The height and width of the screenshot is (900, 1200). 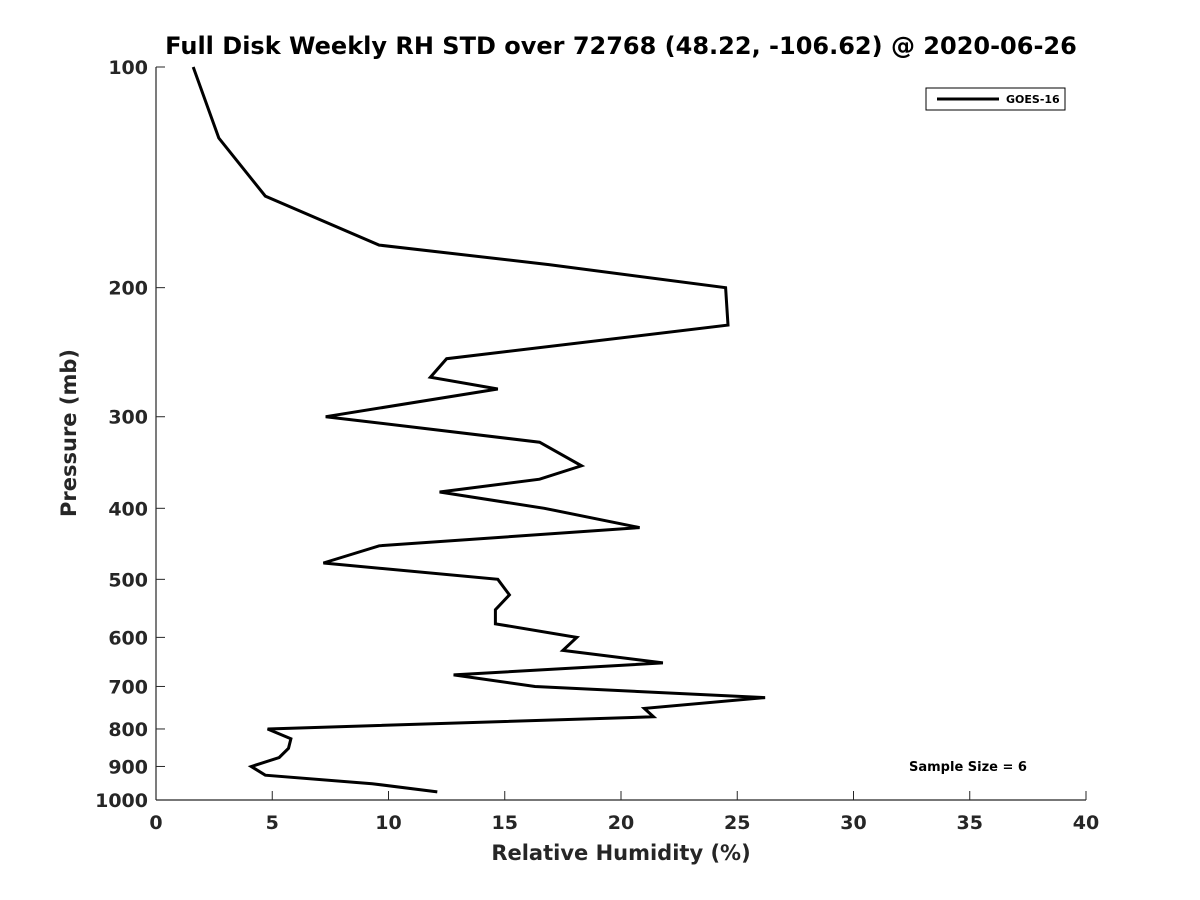 What do you see at coordinates (155, 823) in the screenshot?
I see `x-tick-label: 0` at bounding box center [155, 823].